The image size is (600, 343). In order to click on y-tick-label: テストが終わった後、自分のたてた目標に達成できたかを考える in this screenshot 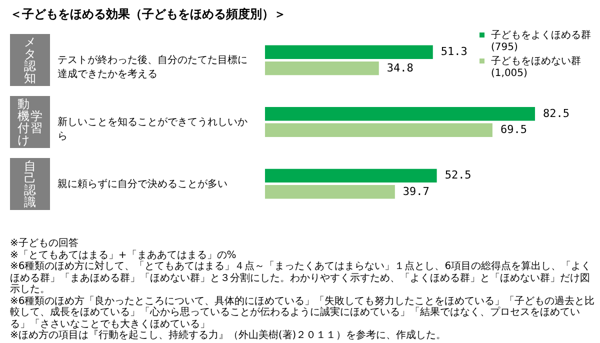, I will do `click(153, 67)`.